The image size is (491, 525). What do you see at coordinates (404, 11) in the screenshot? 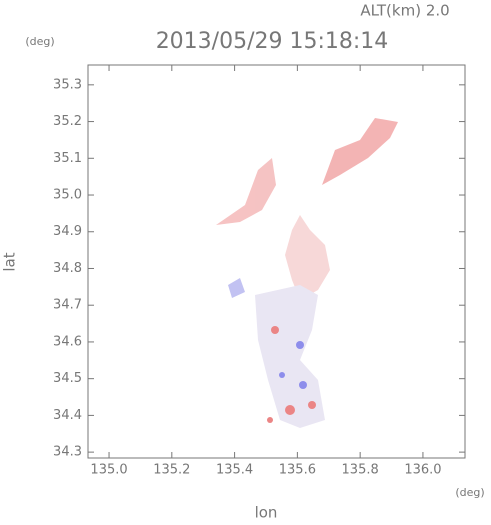
I see `altitude-annotation: ALT(km) 2.0` at bounding box center [404, 11].